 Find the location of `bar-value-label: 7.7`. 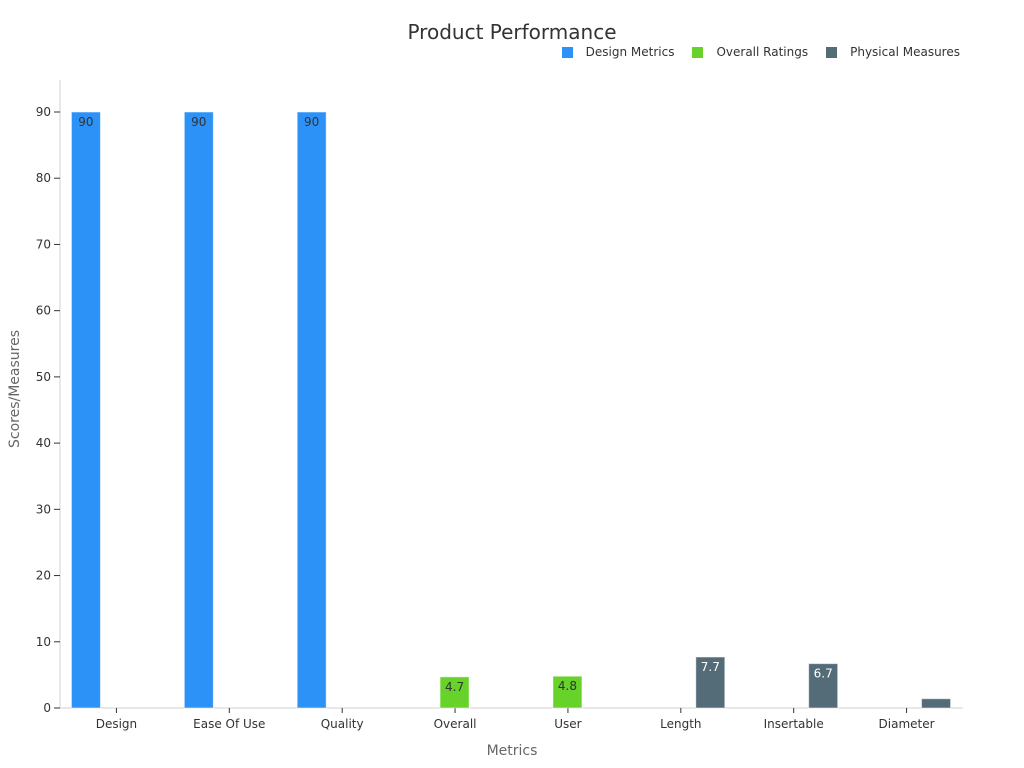

bar-value-label: 7.7 is located at coordinates (710, 667).